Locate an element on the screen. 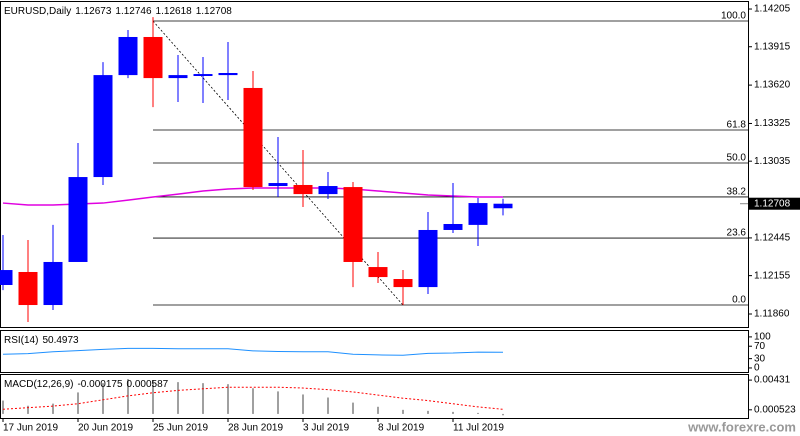  rsi-line is located at coordinates (253, 351).